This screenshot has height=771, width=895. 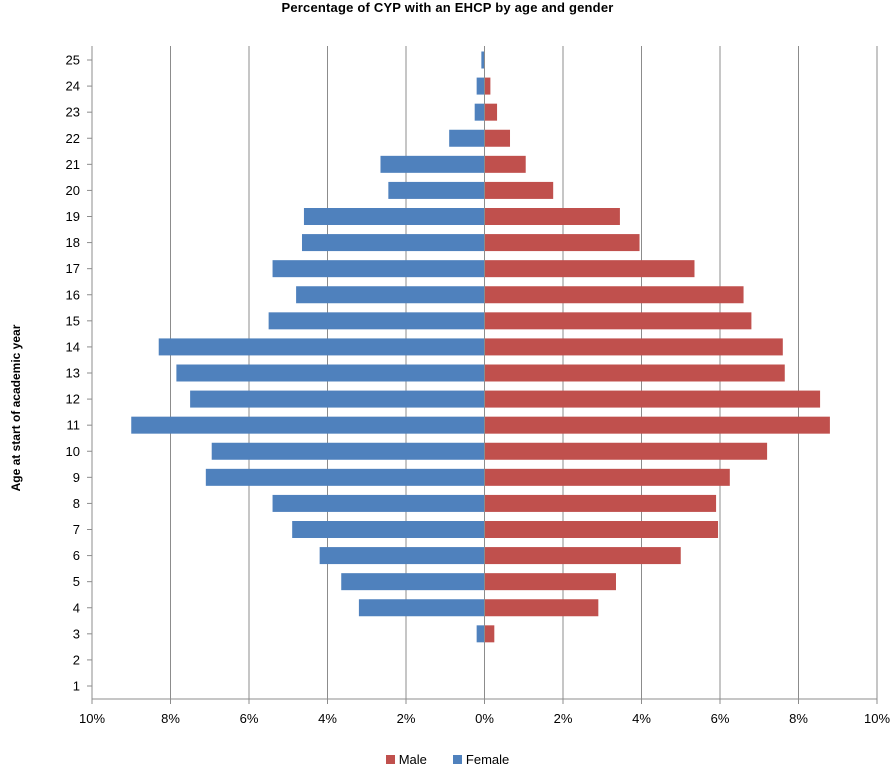 What do you see at coordinates (76, 477) in the screenshot?
I see `y-tick-label: 9` at bounding box center [76, 477].